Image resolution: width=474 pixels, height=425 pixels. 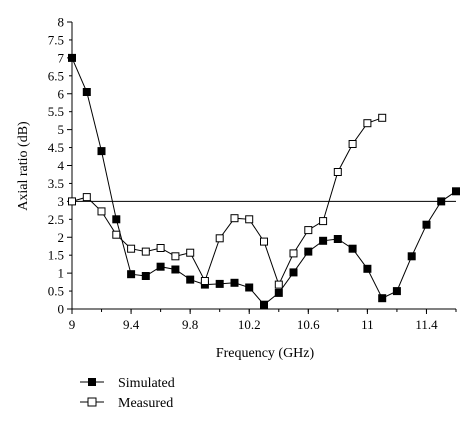 I want to click on legend-marker-measured, so click(x=92, y=402).